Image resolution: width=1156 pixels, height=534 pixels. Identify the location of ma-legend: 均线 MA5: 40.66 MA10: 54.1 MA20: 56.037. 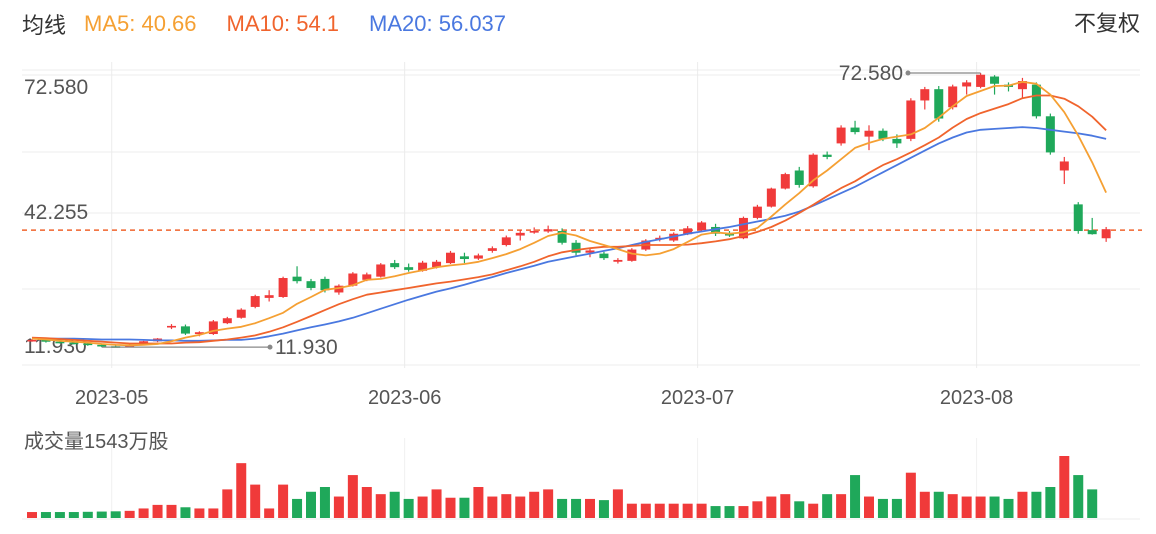
(279, 24).